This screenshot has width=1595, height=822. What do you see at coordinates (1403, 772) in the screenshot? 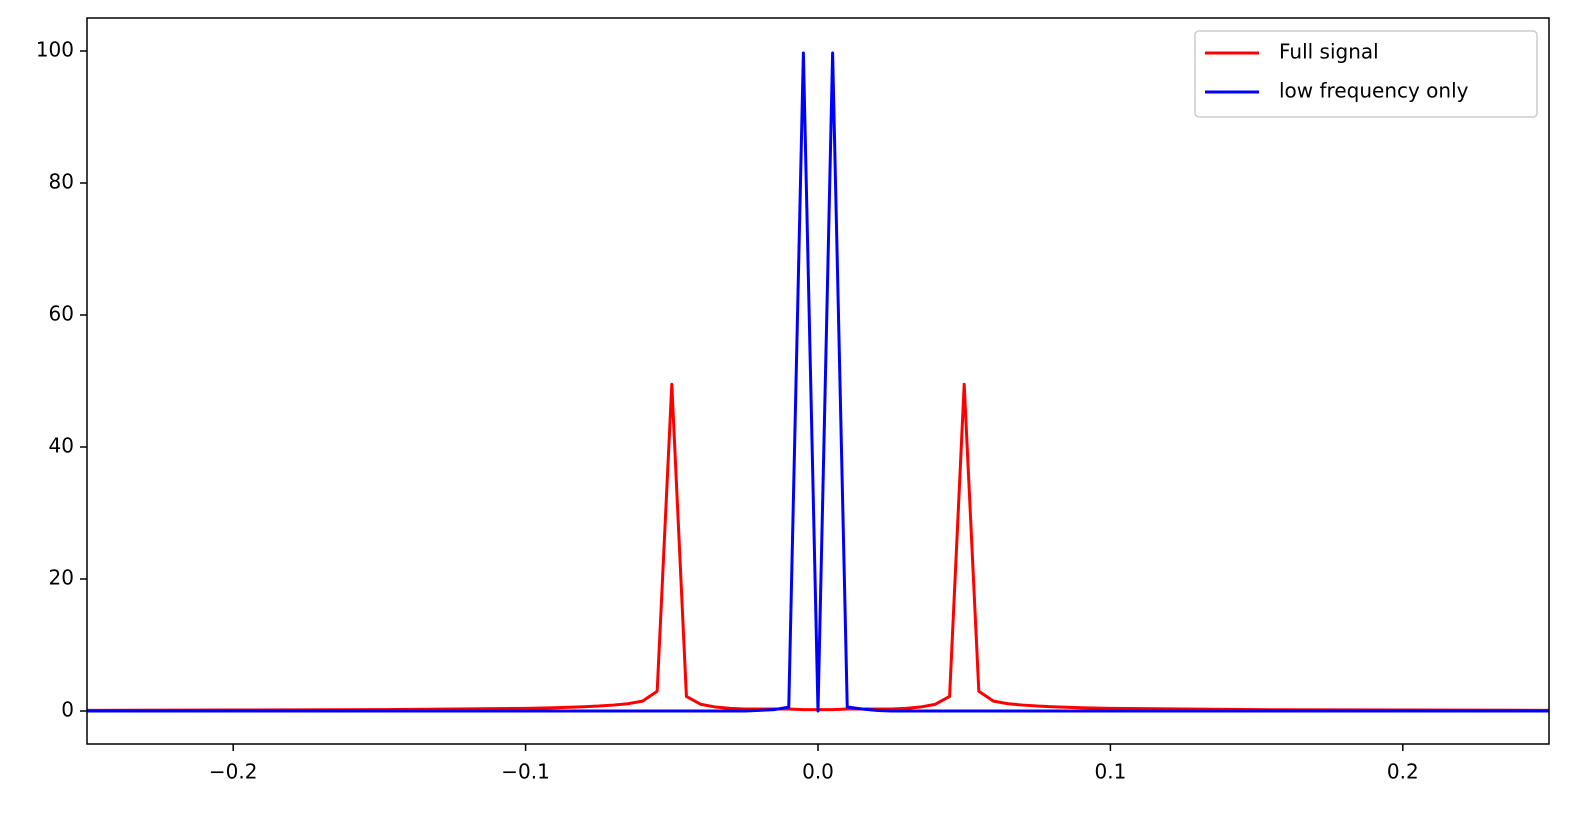
I see `x-tick-label: 0.2` at bounding box center [1403, 772].